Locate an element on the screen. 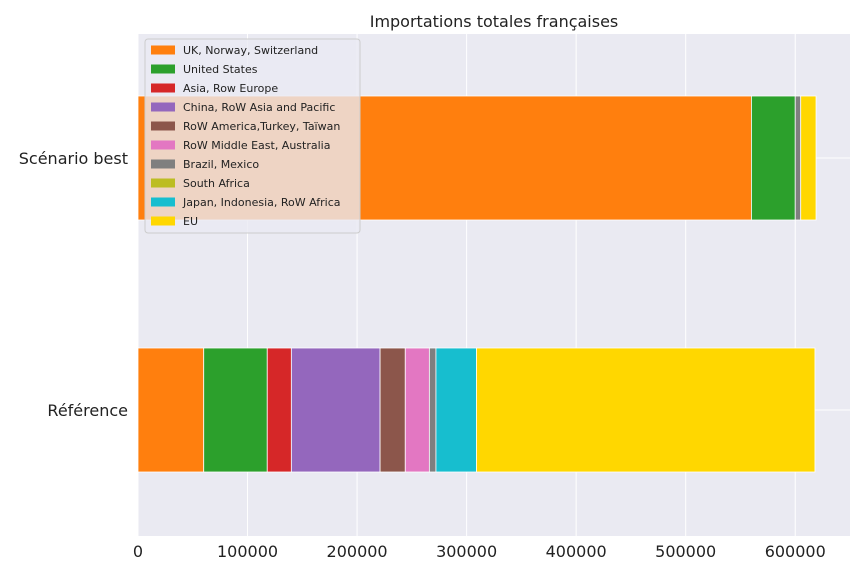 Image resolution: width=864 pixels, height=580 pixels. legend-entry-label: RoW America,Turkey, Taïwan is located at coordinates (261, 126).